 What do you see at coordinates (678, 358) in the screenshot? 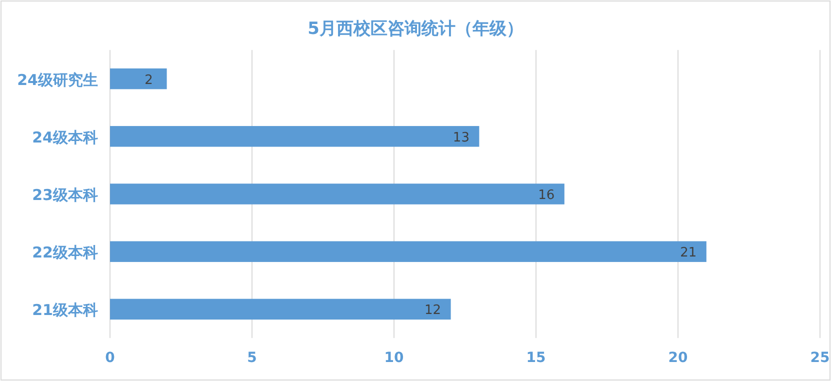
I see `x-tick-label: 20` at bounding box center [678, 358].